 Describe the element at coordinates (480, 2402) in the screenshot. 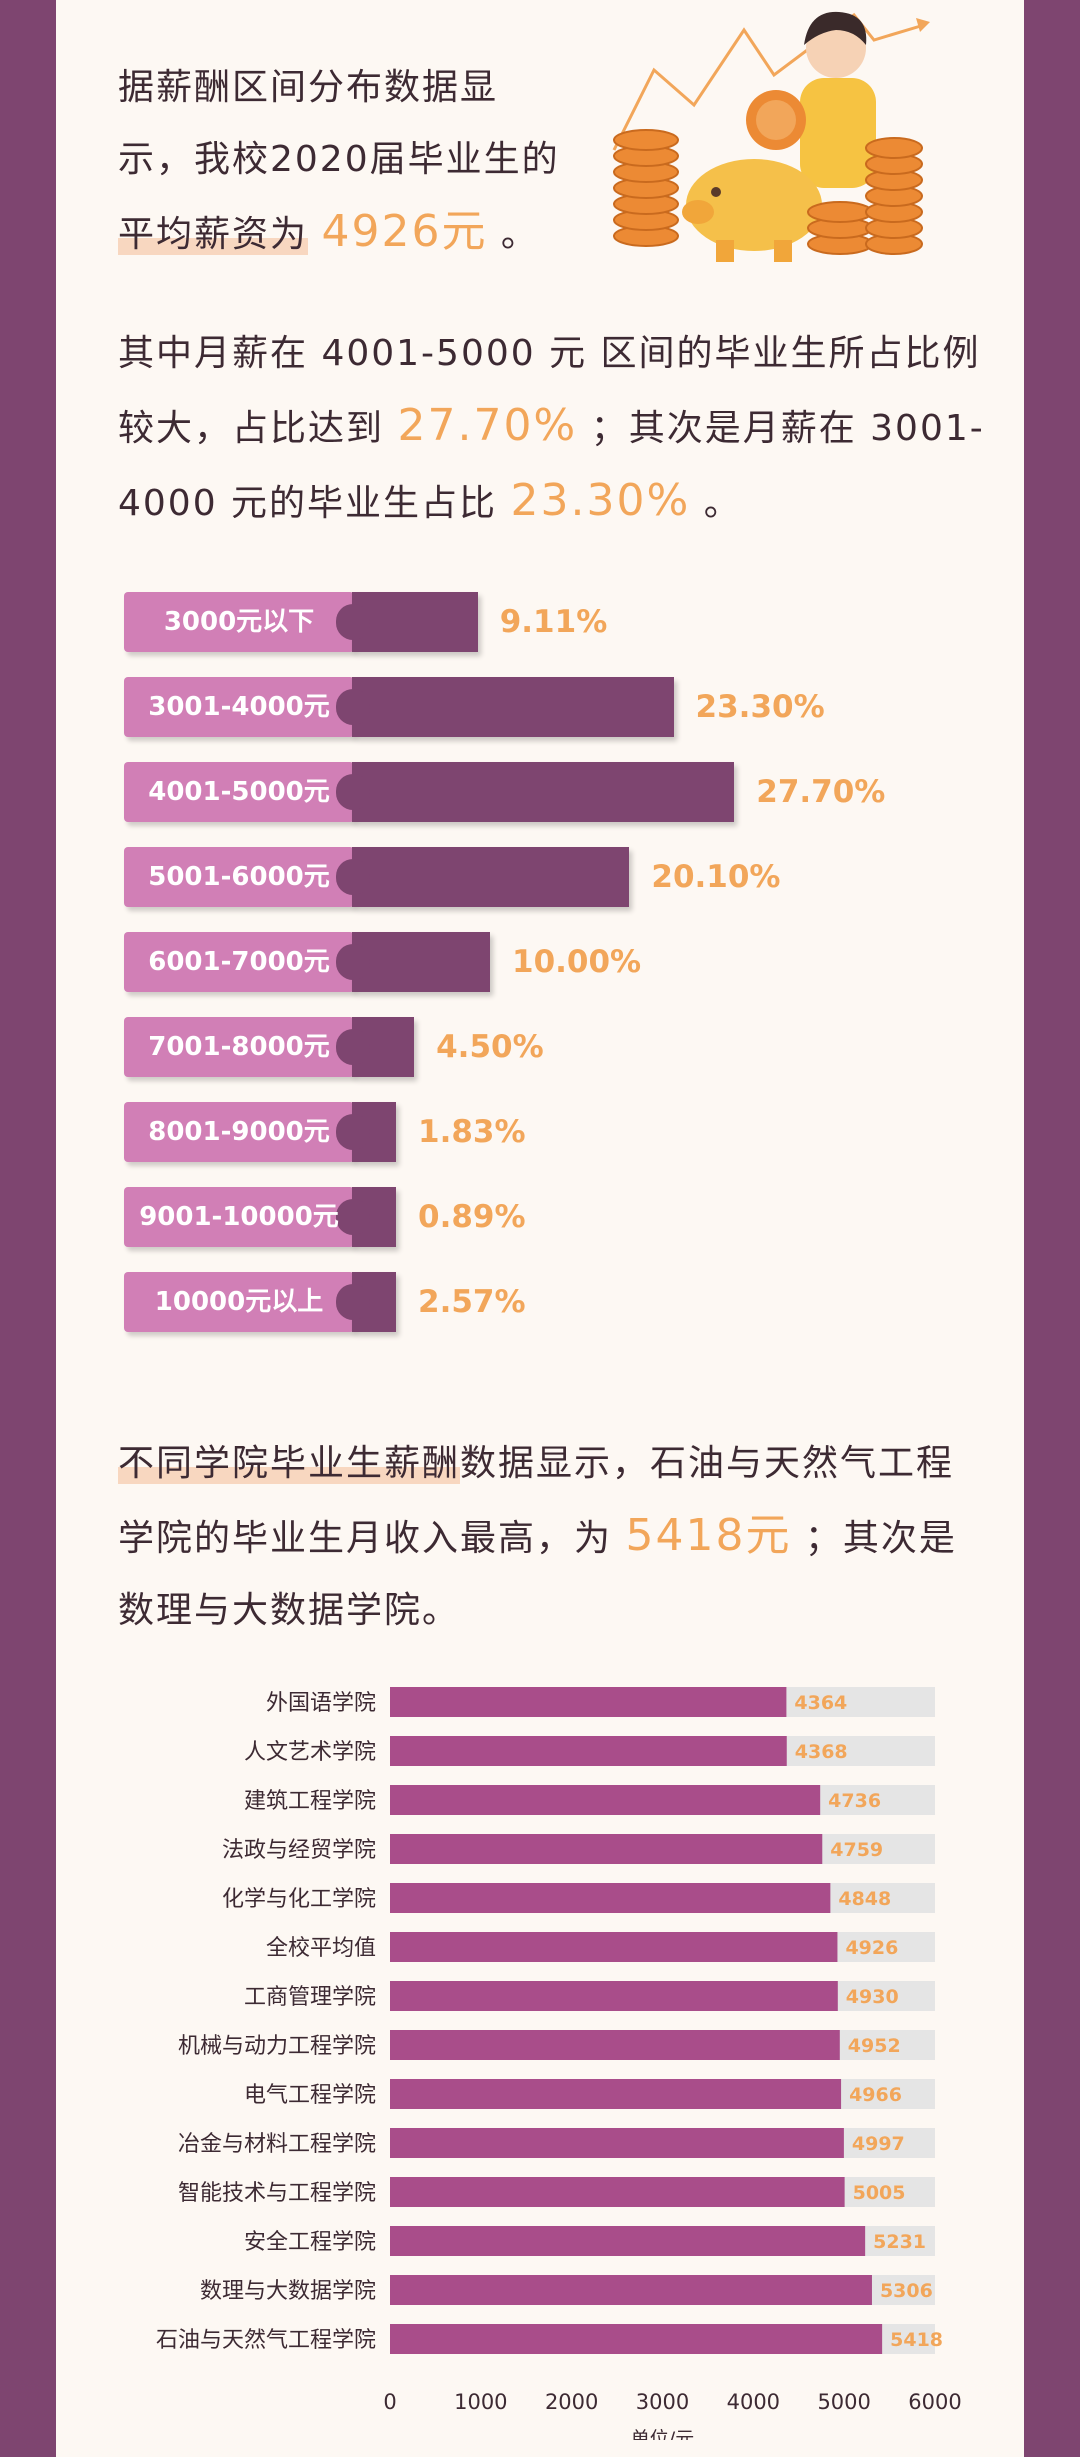

I see `x-tick-label: 1000` at that location.